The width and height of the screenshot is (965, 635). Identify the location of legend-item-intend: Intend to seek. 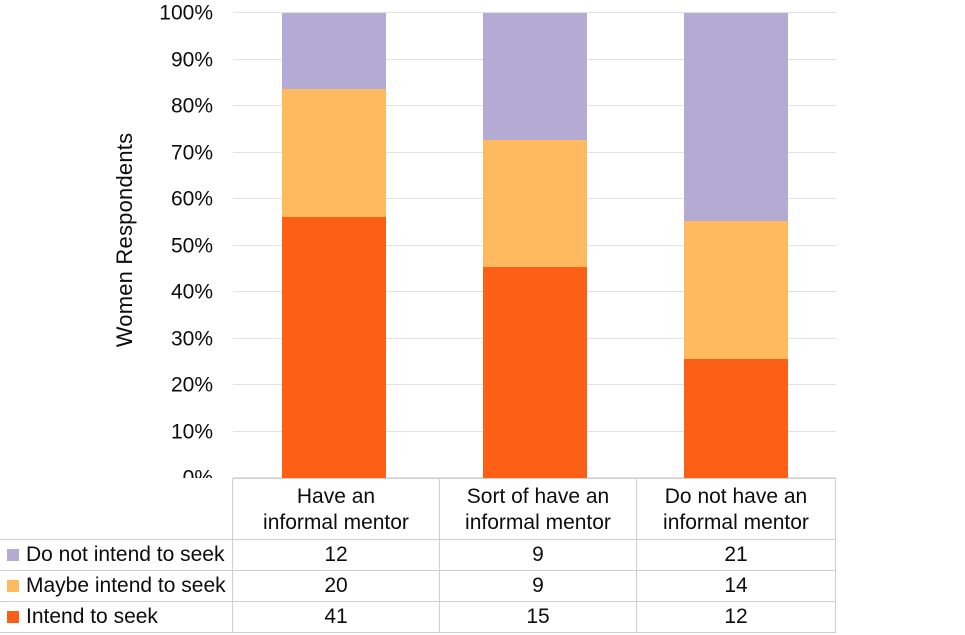
(116, 617).